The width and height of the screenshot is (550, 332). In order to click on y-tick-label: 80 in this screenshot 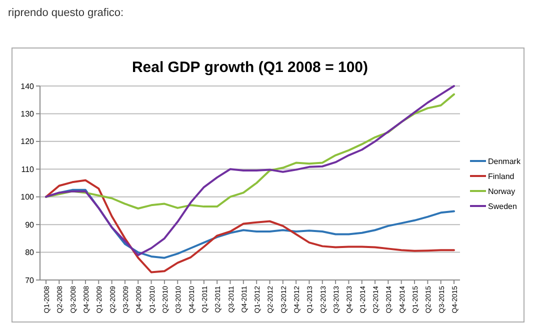, I will do `click(30, 253)`.